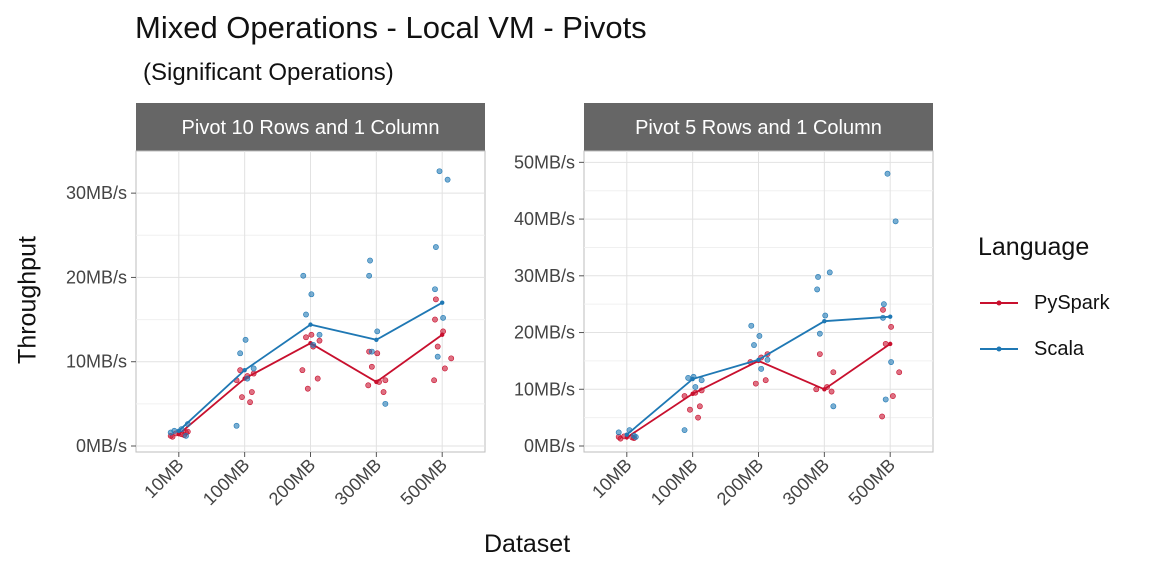  Describe the element at coordinates (549, 446) in the screenshot. I see `y-tick-label-1: 0MB/s` at that location.